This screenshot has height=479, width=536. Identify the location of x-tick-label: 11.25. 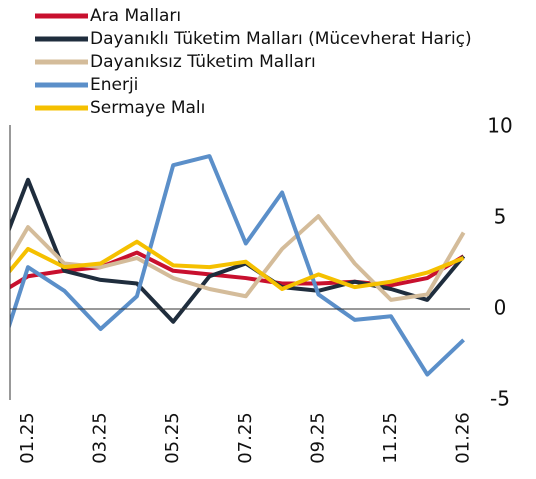
(390, 438).